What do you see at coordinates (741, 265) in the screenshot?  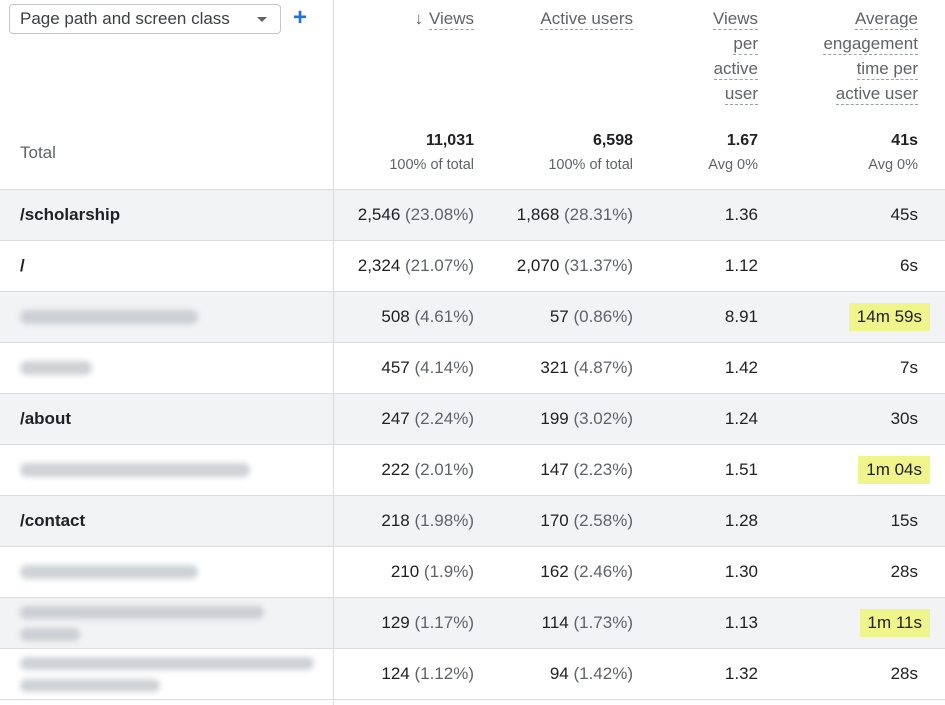 I see `views-per-user-cell: 1.12` at bounding box center [741, 265].